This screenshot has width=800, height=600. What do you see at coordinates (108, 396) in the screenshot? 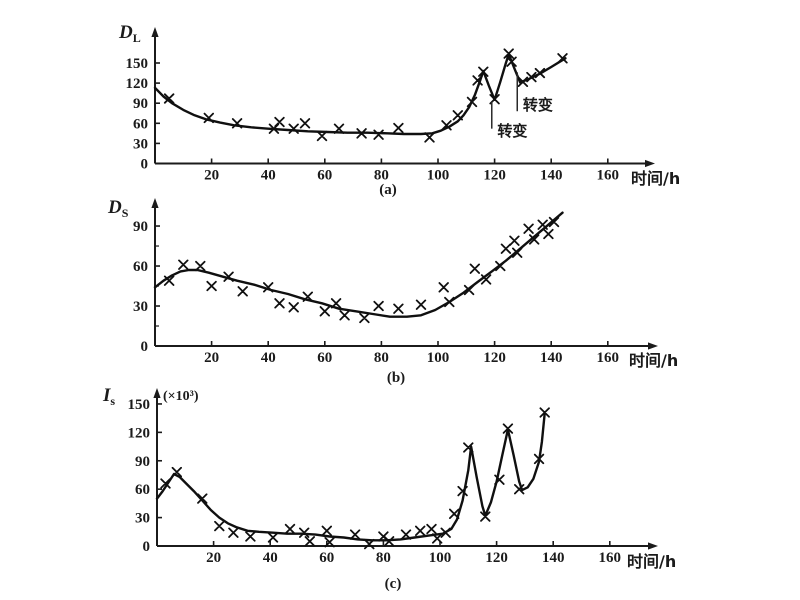
I see `y-axis-title: Is` at bounding box center [108, 396].